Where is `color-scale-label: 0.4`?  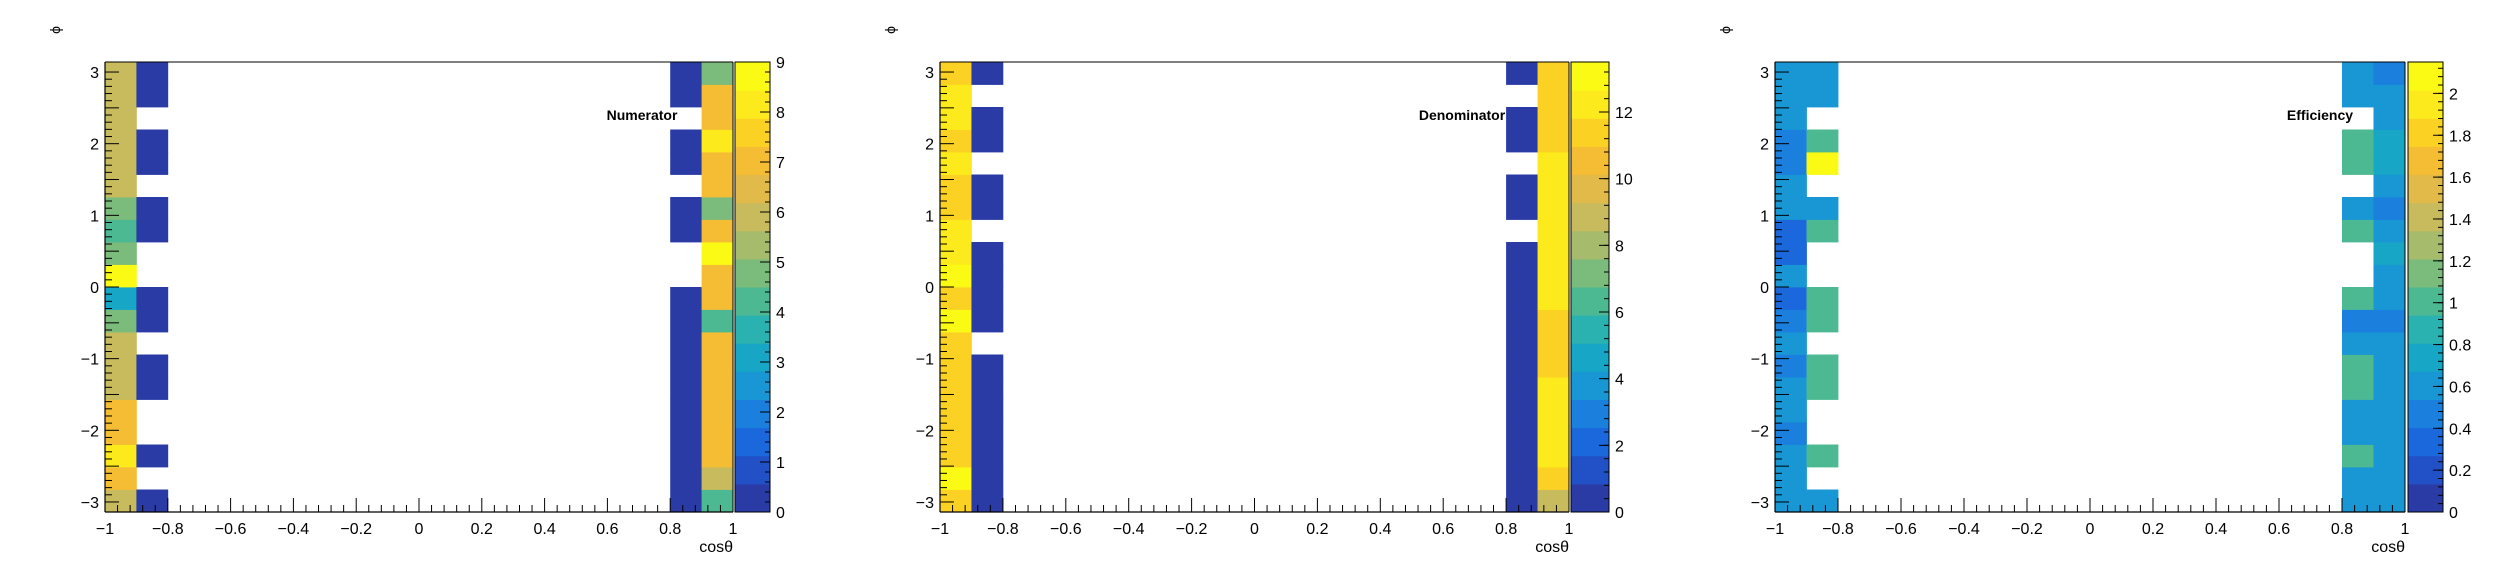
color-scale-label: 0.4 is located at coordinates (2460, 429).